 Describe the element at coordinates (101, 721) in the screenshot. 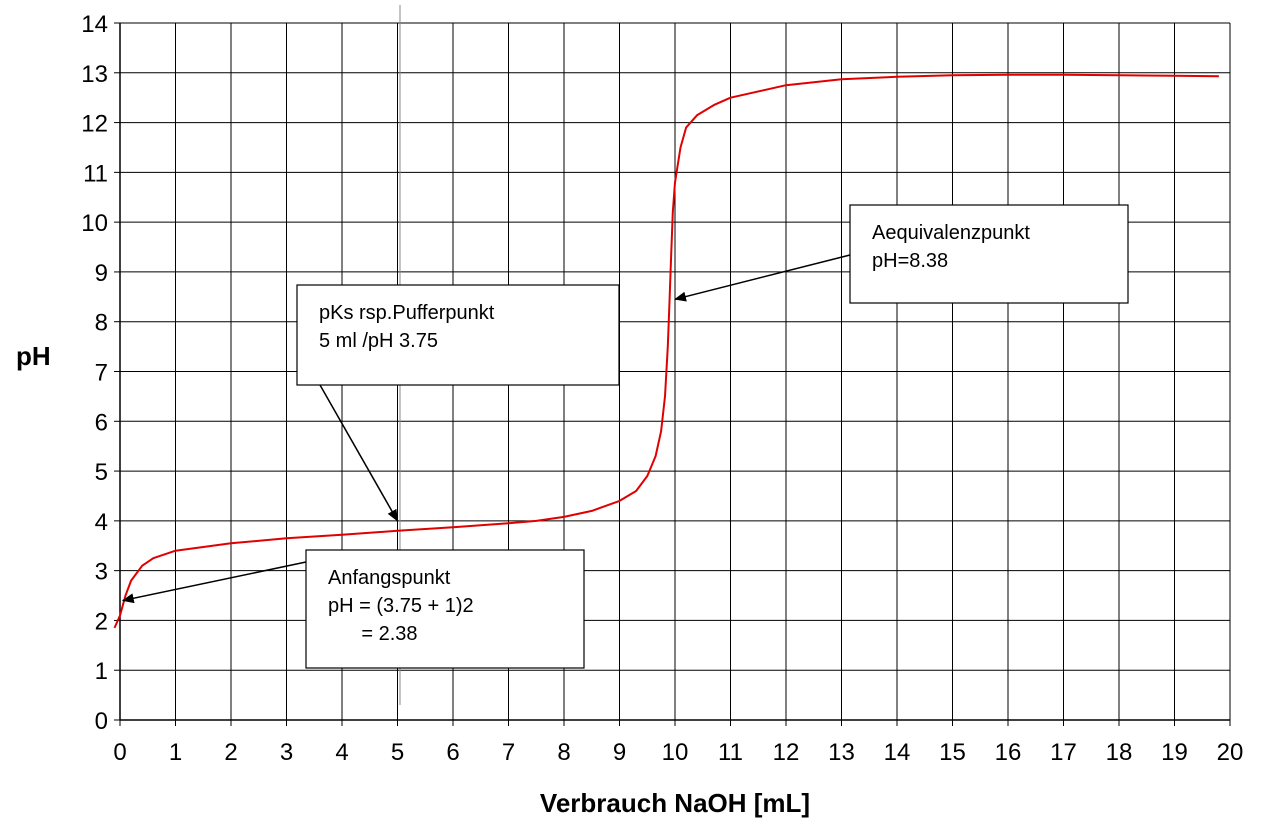

I see `y-tick-label: 0` at that location.